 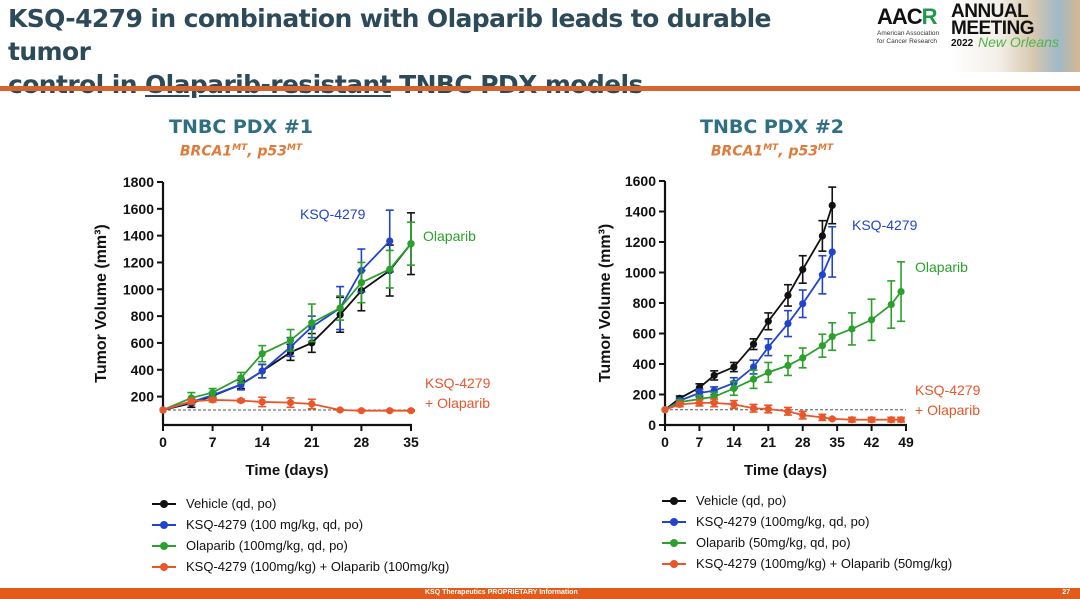 What do you see at coordinates (138, 236) in the screenshot?
I see `panel-1-y-tick-label: 1400` at bounding box center [138, 236].